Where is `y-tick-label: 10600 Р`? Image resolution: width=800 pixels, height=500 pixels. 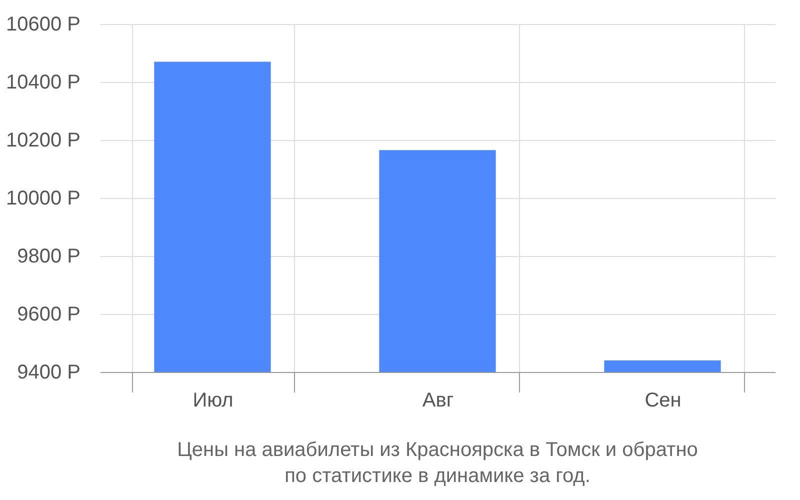
y-tick-label: 10600 Р is located at coordinates (43, 25).